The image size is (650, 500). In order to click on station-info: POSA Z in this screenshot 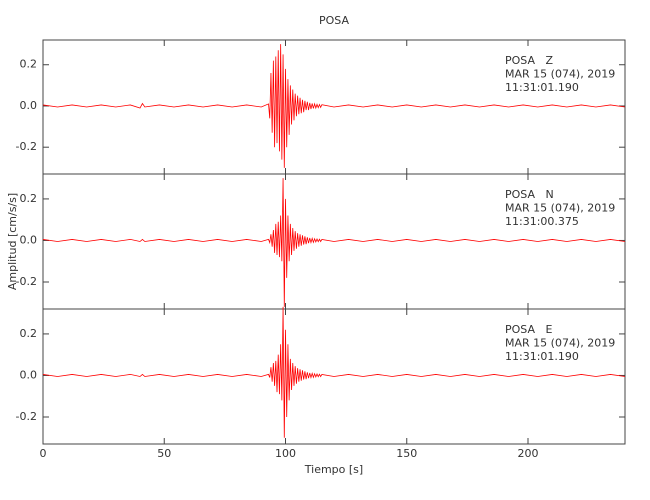, I will do `click(529, 60)`.